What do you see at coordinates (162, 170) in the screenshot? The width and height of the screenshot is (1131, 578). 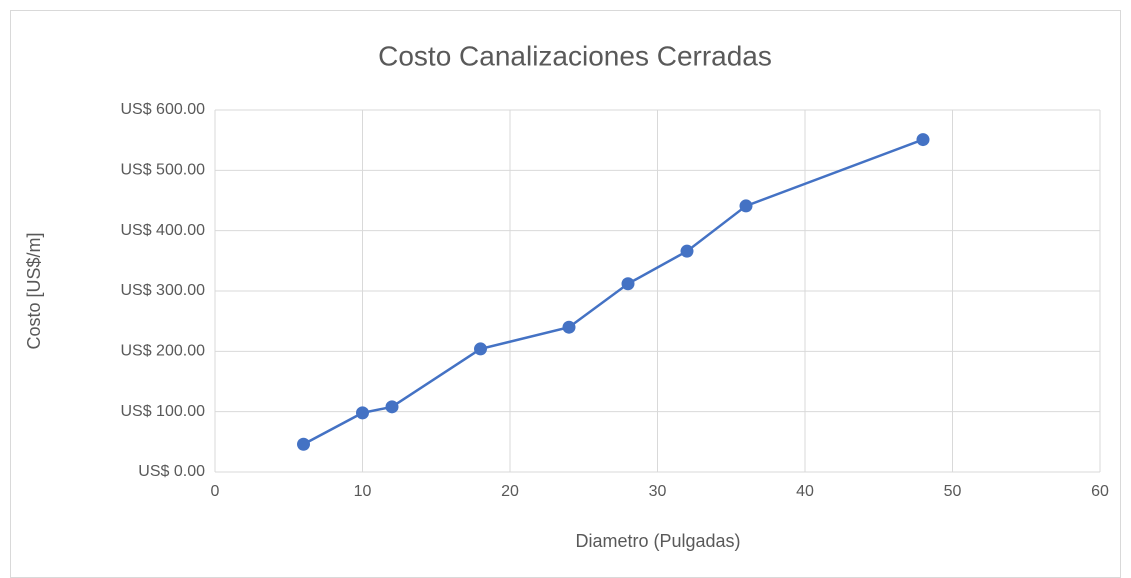 I see `y-tick-label: US$ 500.00` at bounding box center [162, 170].